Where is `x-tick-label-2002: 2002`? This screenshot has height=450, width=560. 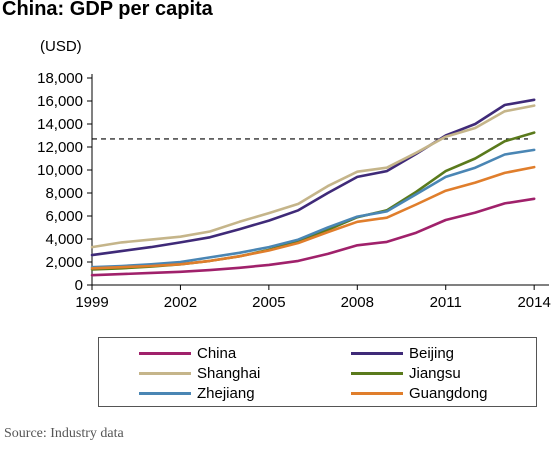
x-tick-label-2002: 2002 is located at coordinates (180, 302).